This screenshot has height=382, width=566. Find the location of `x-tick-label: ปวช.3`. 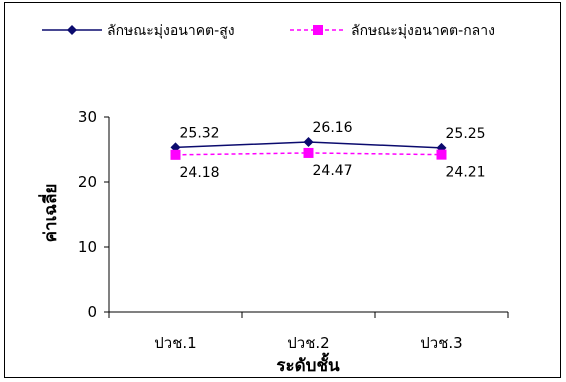

x-tick-label: ปวช.3 is located at coordinates (441, 343).